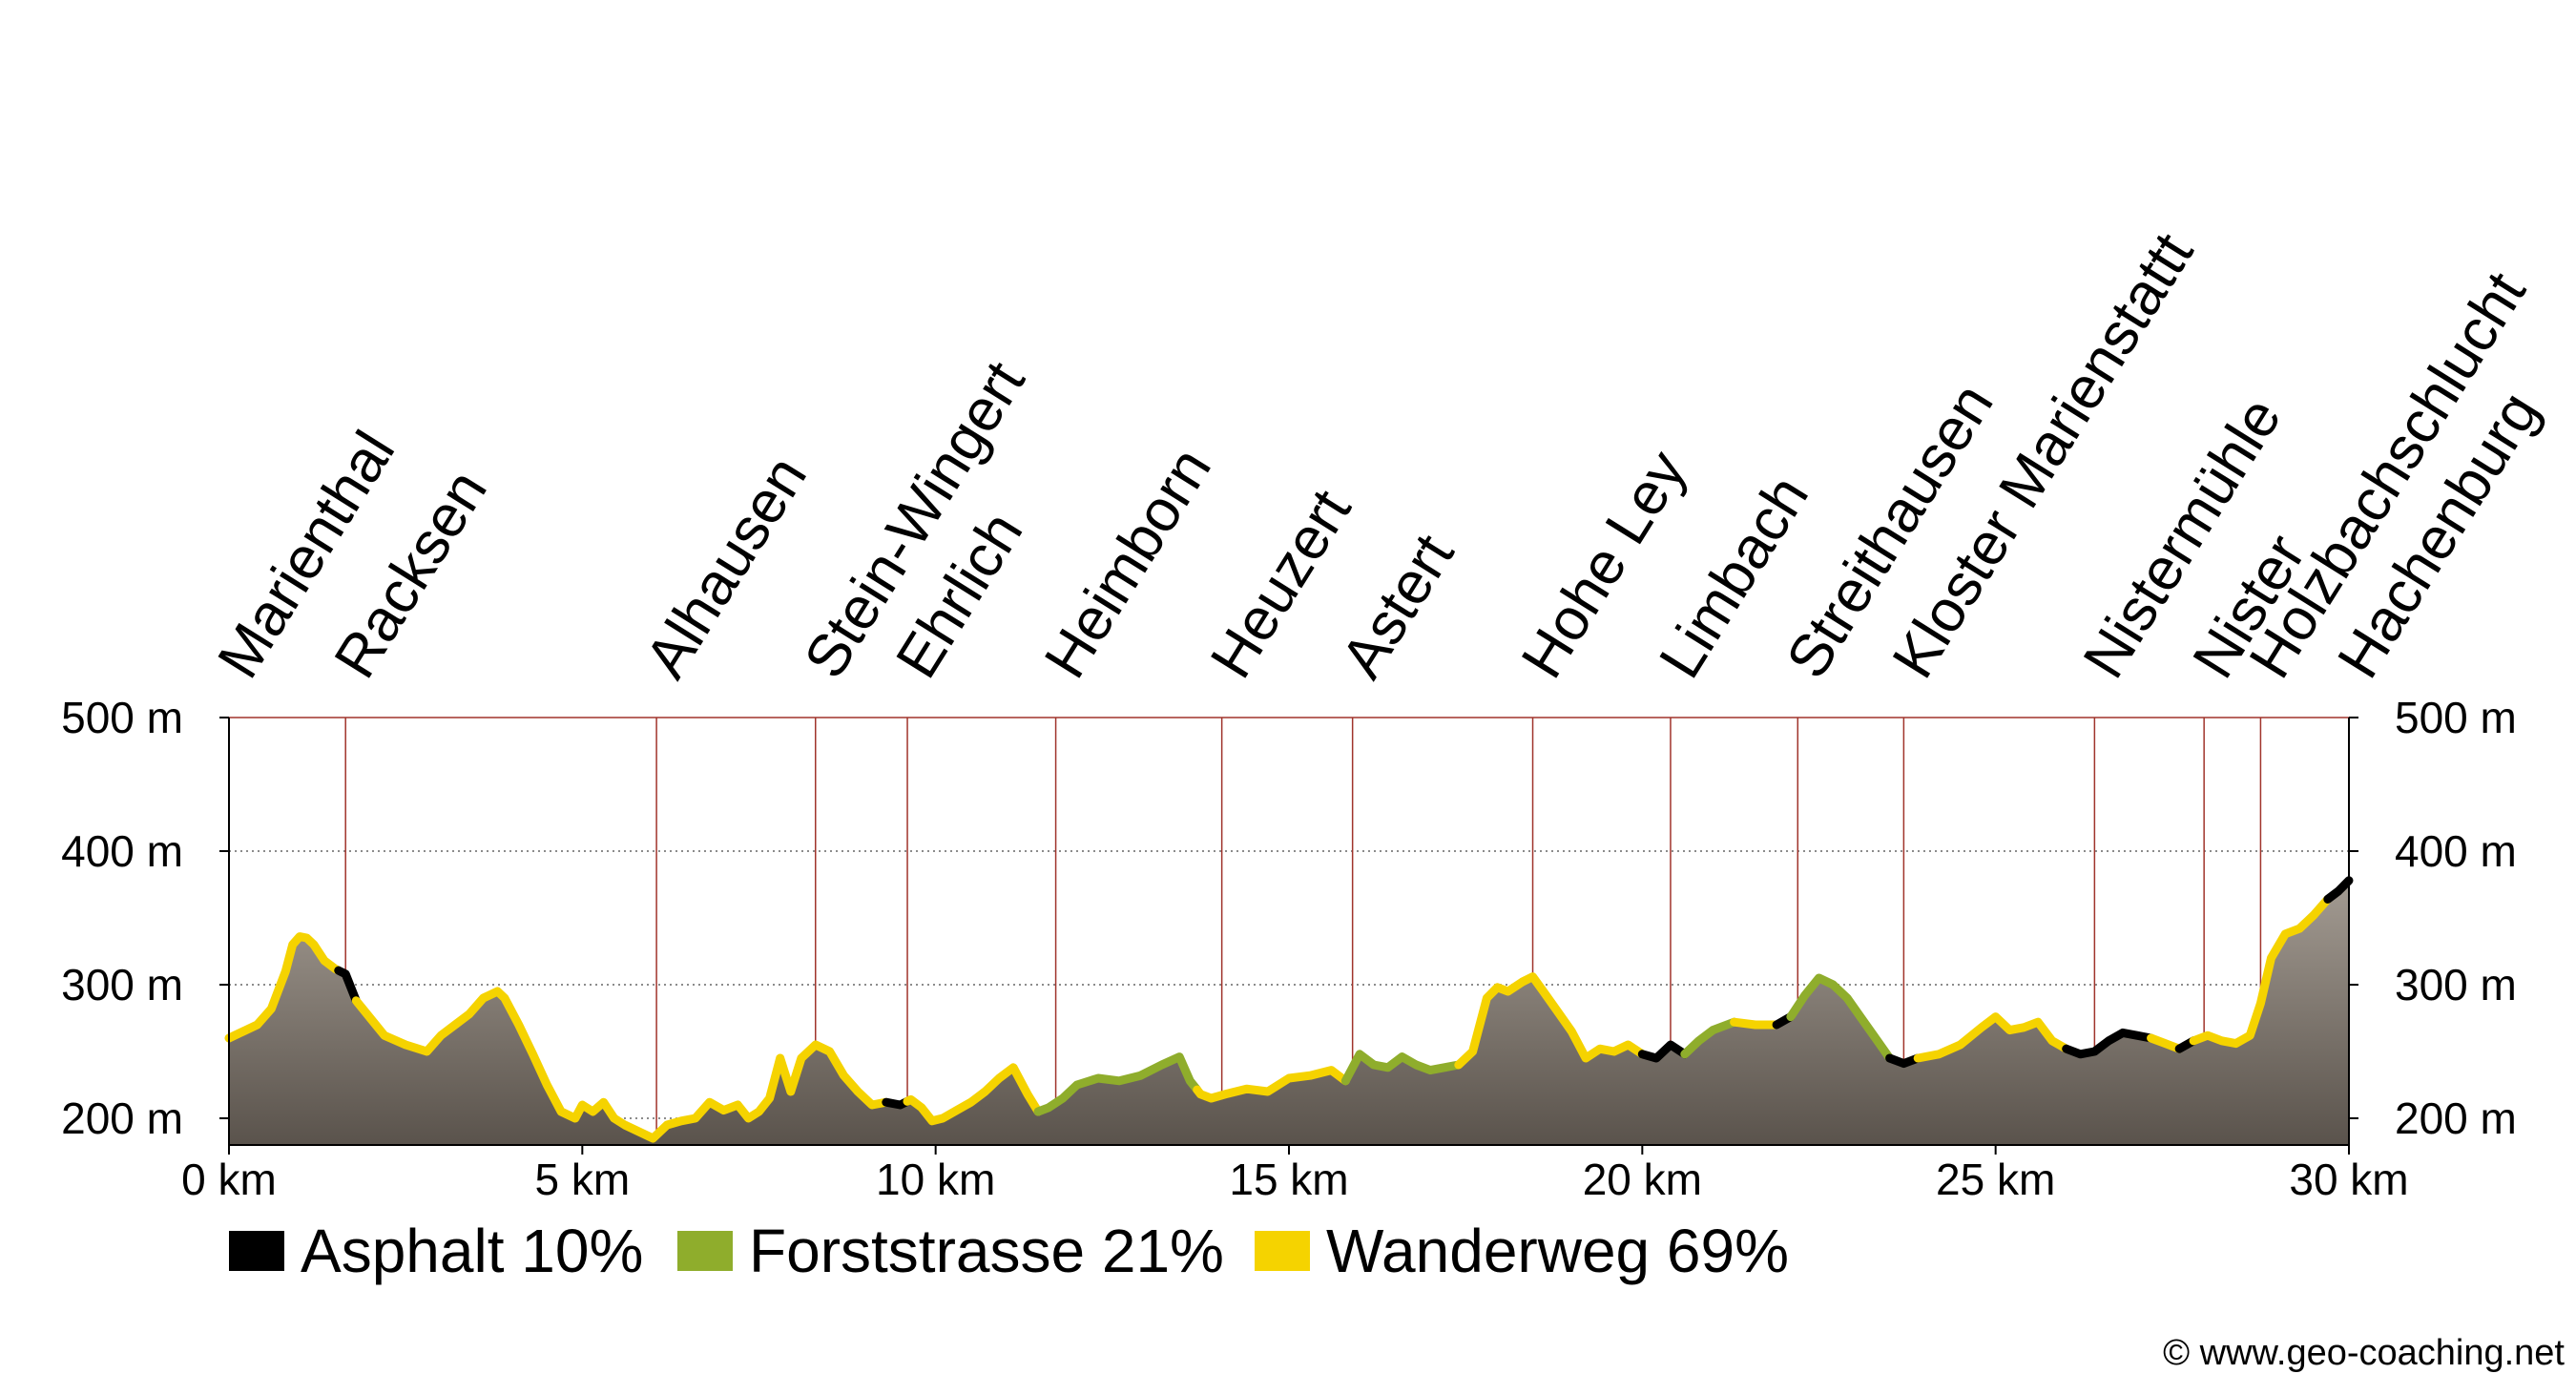 The image size is (2576, 1374). I want to click on legend: Asphalt 10% Forststrasse 21% Wanderweg 69%, so click(1009, 1251).